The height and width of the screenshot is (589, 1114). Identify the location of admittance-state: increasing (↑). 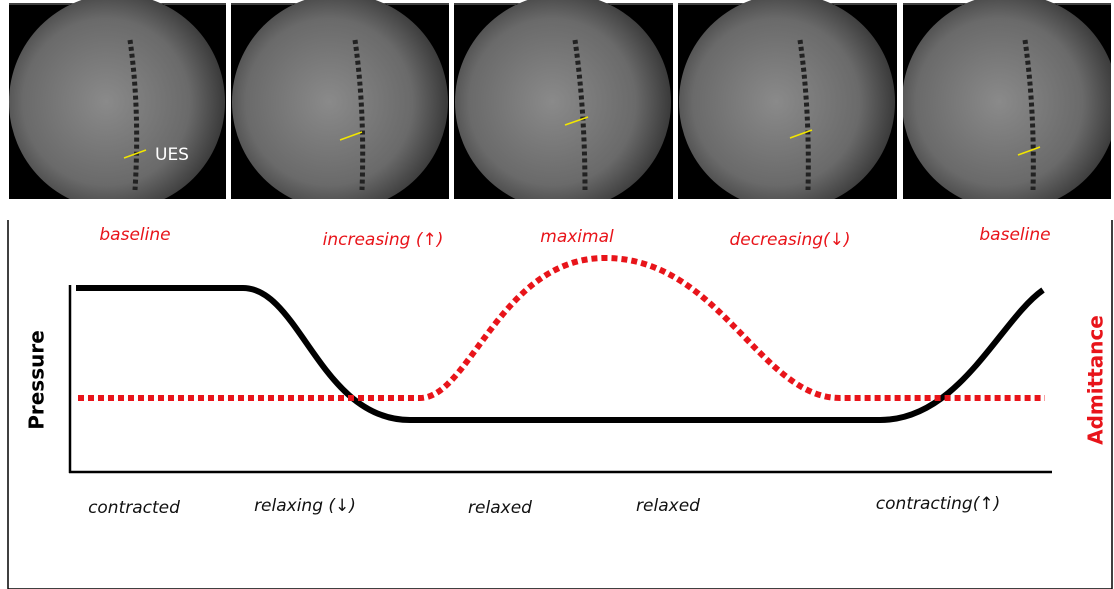
(383, 240).